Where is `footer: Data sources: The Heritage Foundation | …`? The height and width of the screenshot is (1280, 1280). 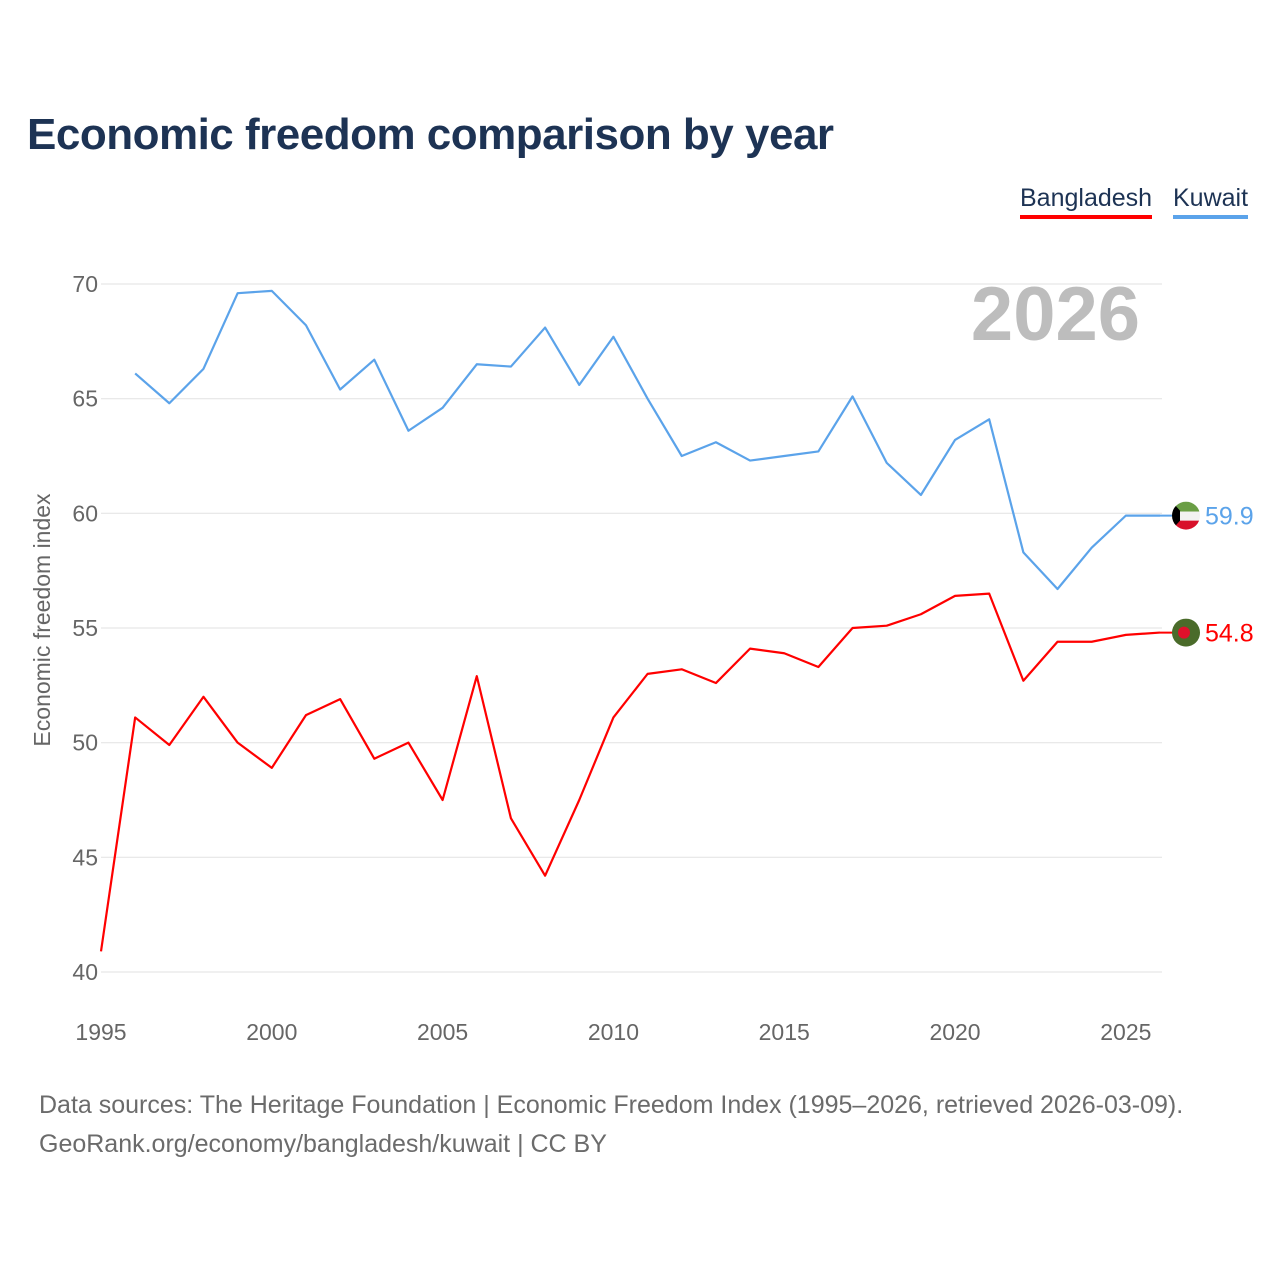
footer: Data sources: The Heritage Foundation | … is located at coordinates (611, 1125).